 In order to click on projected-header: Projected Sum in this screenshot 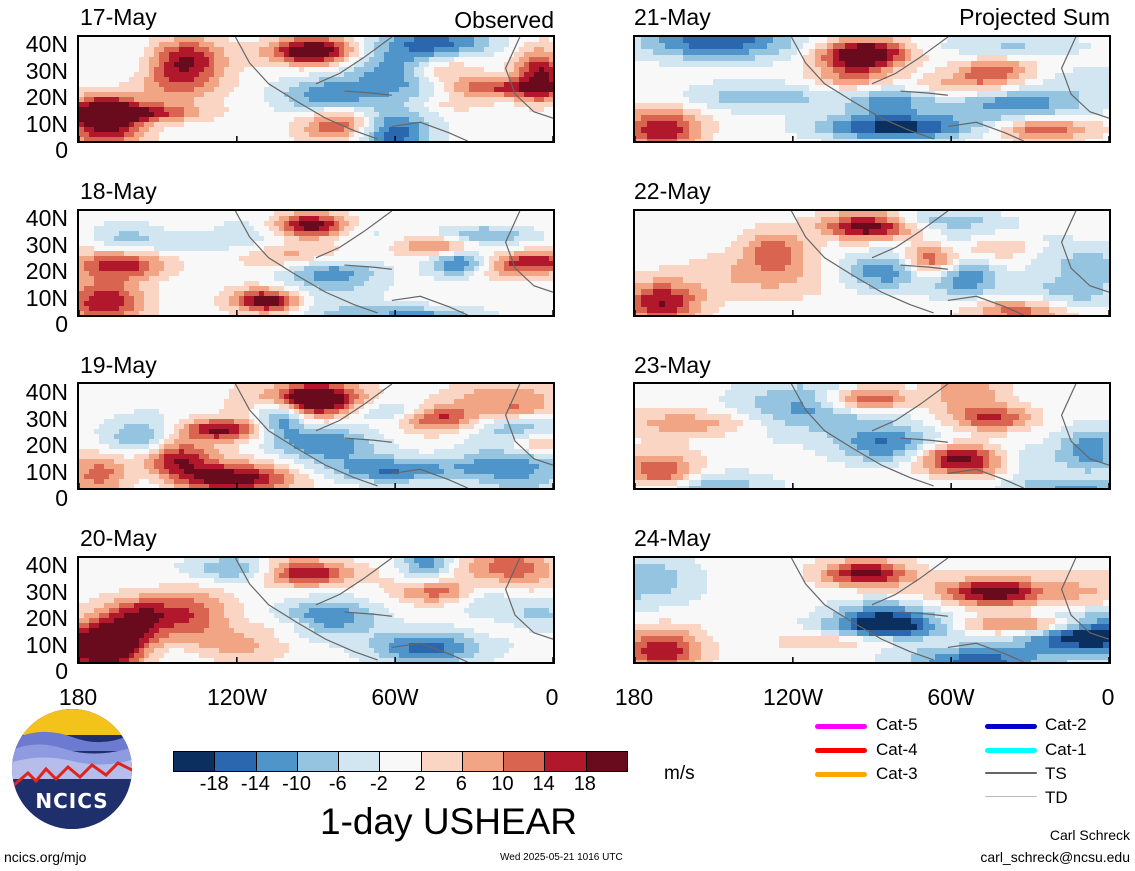, I will do `click(1034, 17)`.